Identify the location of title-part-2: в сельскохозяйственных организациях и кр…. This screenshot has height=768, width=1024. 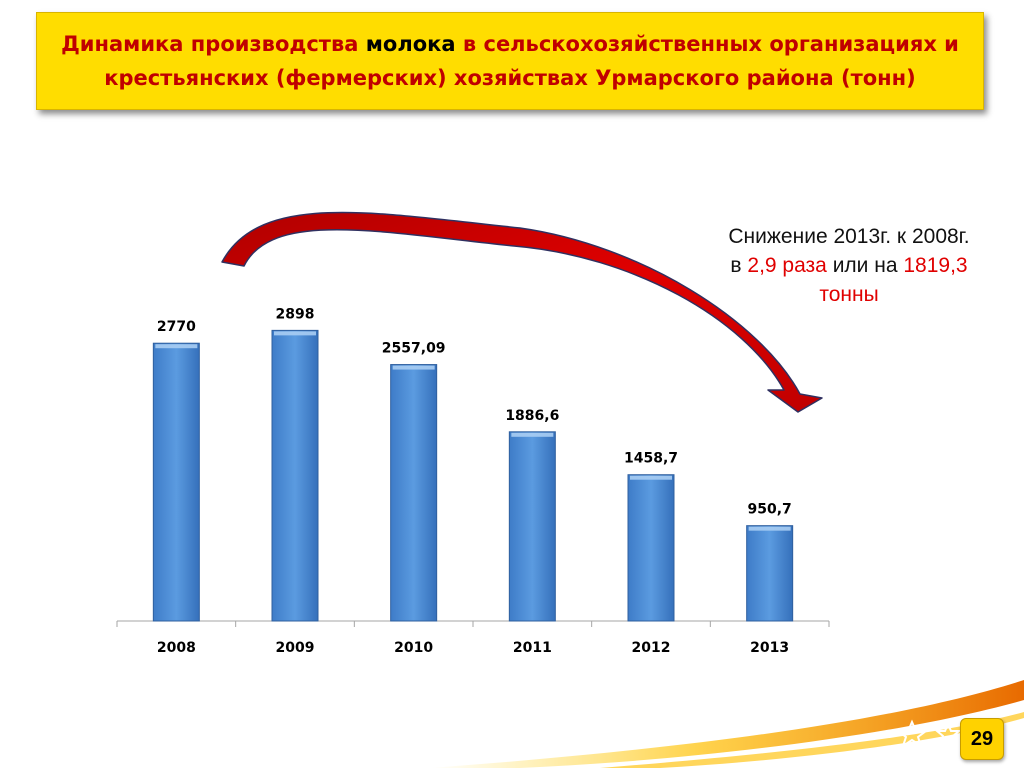
(531, 61).